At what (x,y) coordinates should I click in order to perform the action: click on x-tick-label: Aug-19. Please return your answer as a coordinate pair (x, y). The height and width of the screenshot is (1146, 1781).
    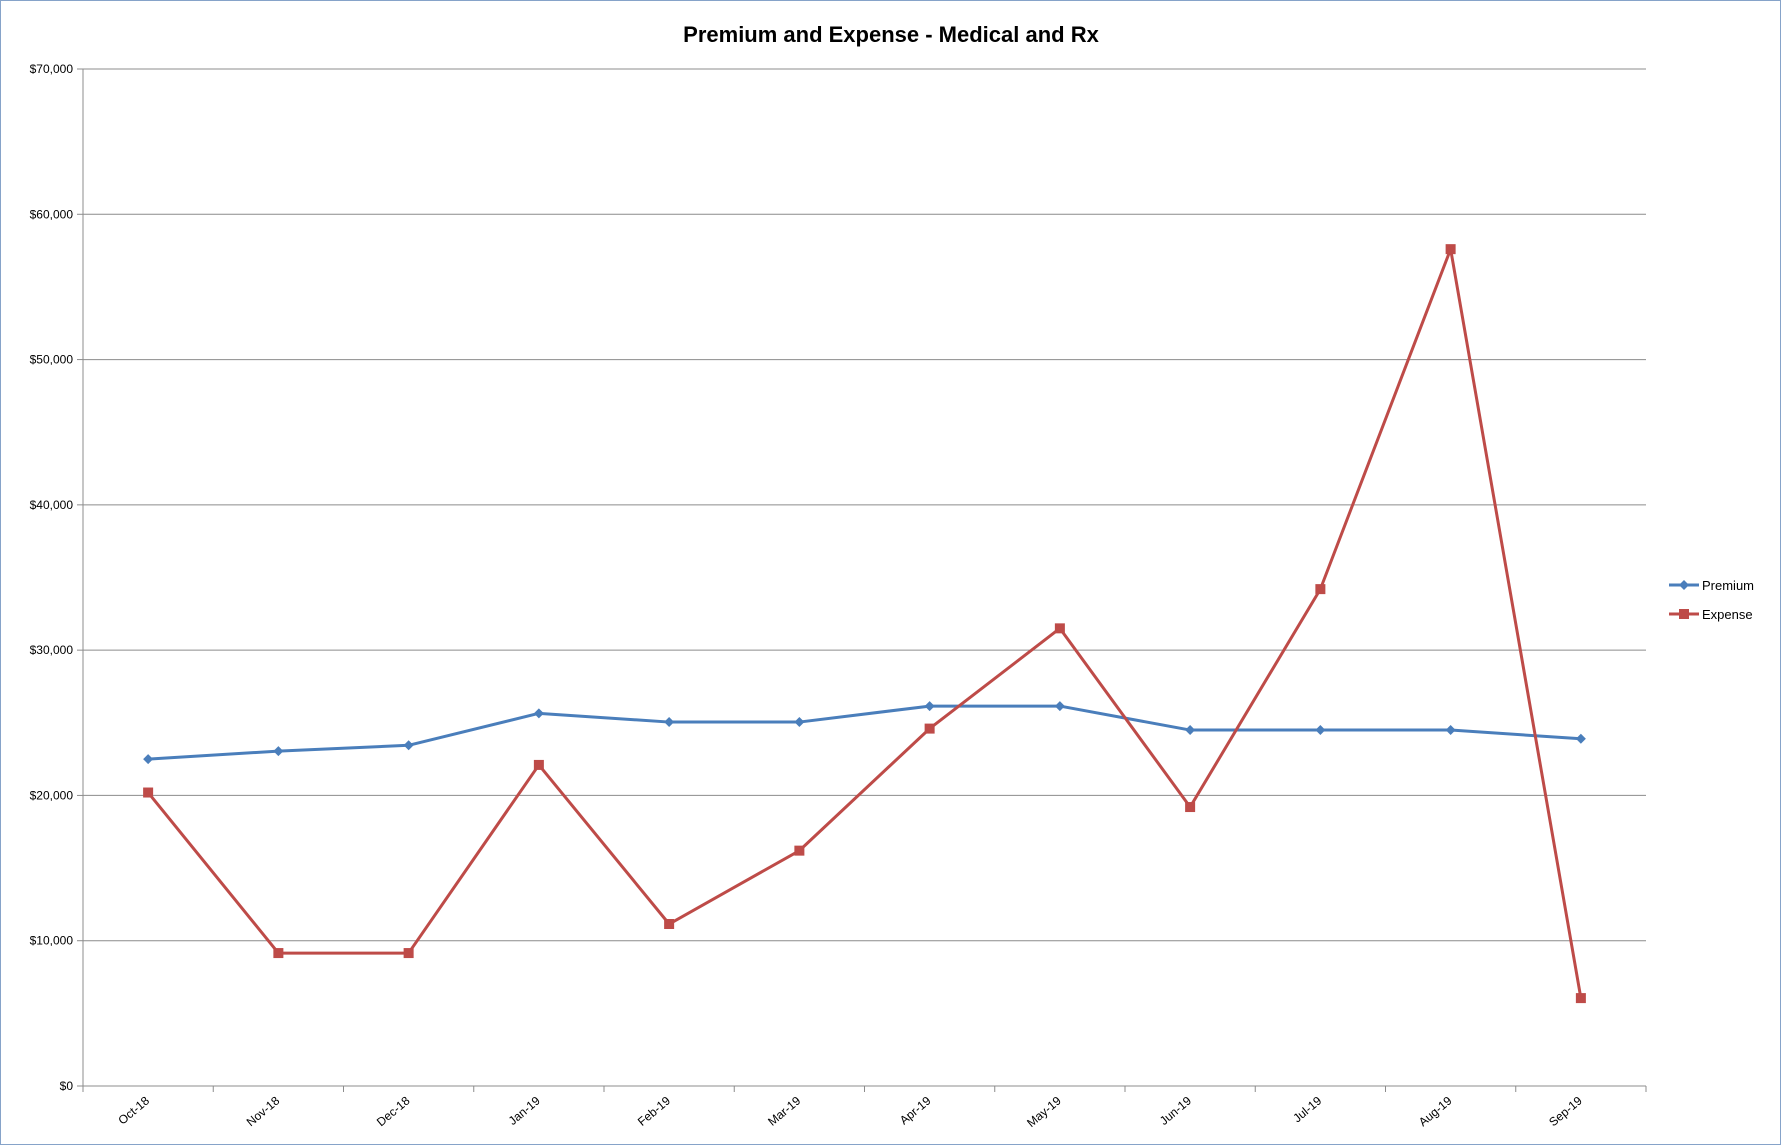
    Looking at the image, I should click on (1435, 1111).